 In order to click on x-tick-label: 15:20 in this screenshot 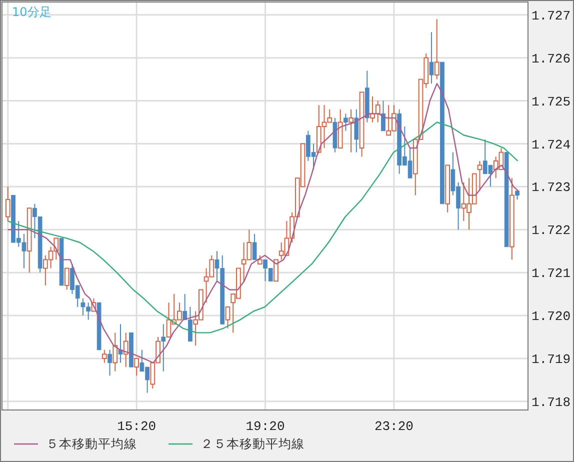, I will do `click(136, 426)`.